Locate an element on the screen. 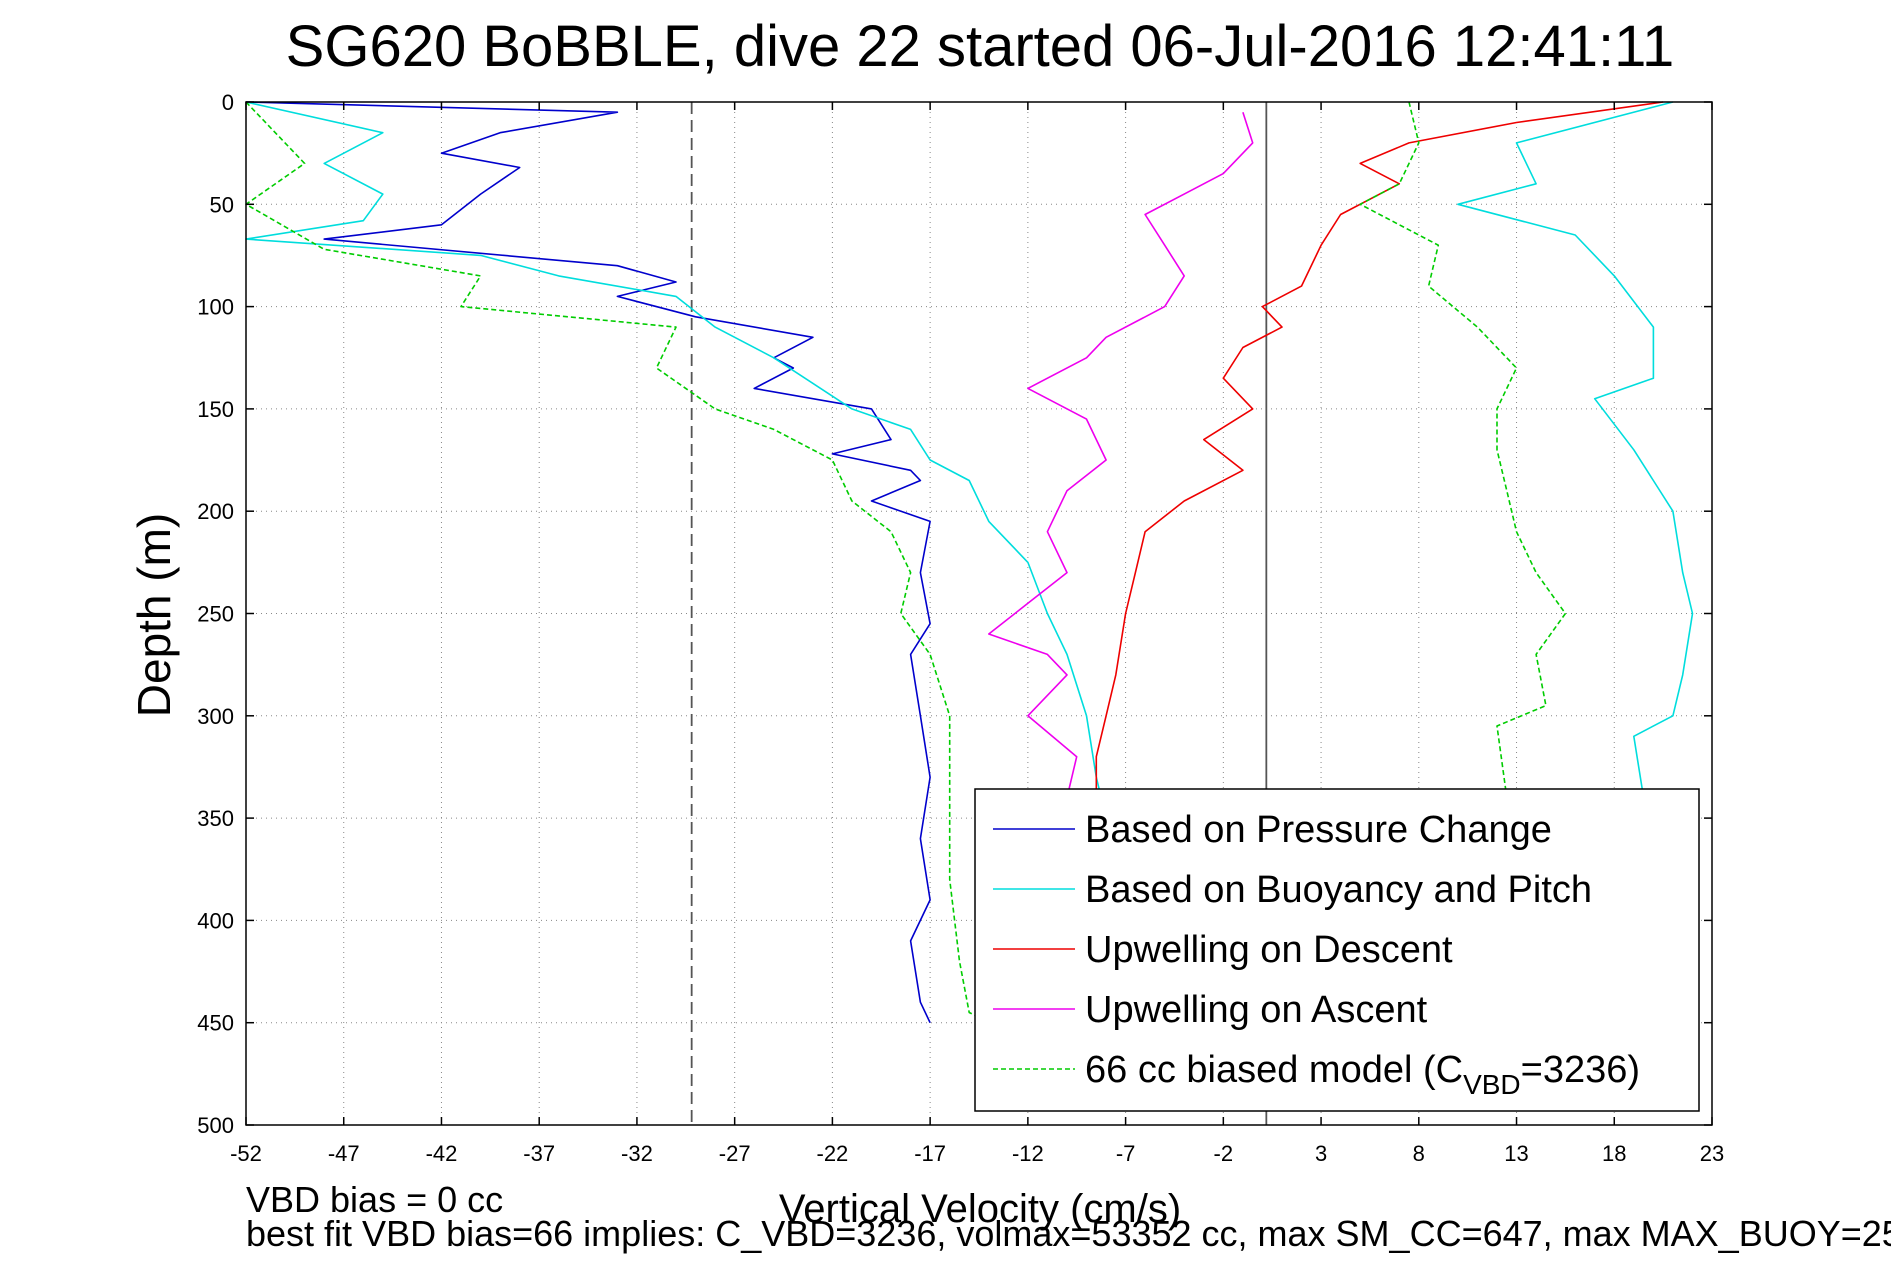 The width and height of the screenshot is (1891, 1262). y-tick-label: 50 is located at coordinates (222, 204).